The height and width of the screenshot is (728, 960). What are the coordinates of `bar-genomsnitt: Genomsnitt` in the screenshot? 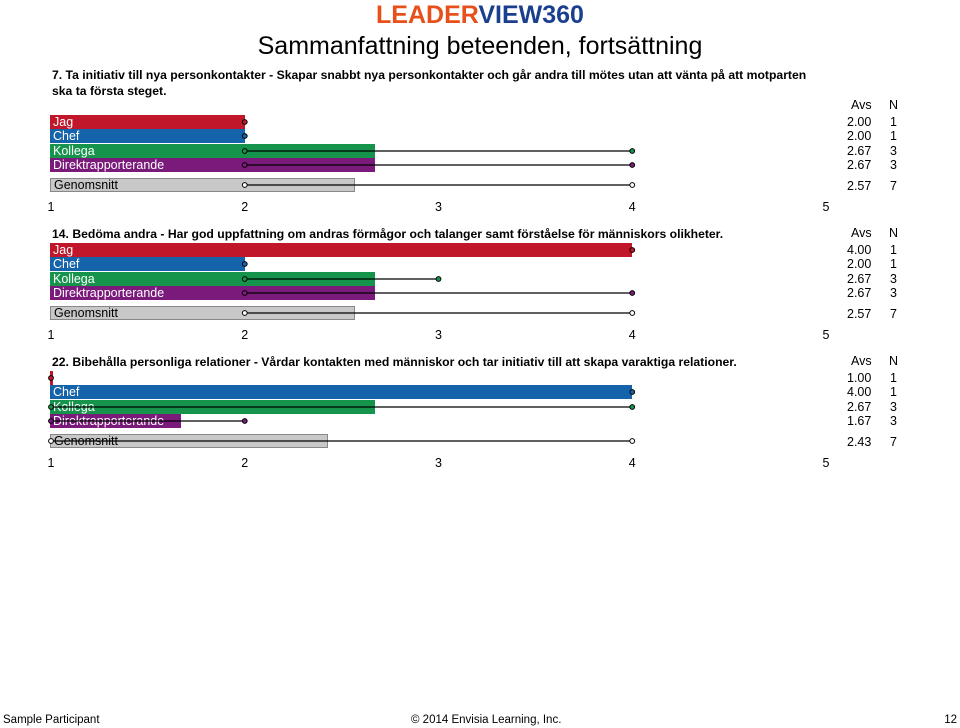 It's located at (203, 185).